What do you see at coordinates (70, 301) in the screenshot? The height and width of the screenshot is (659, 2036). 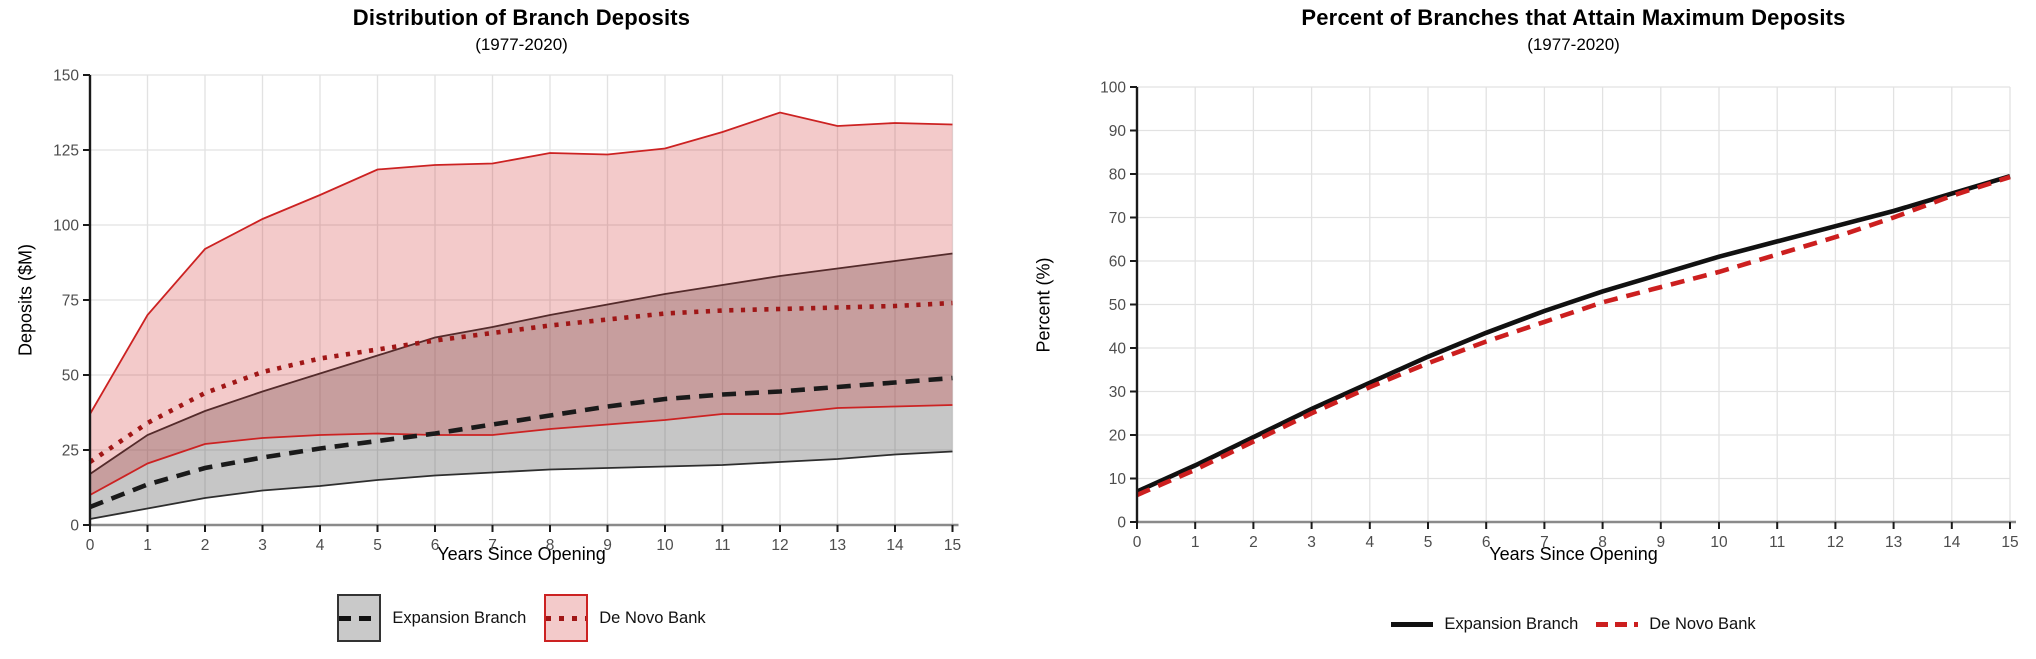 I see `svg-text: 75` at bounding box center [70, 301].